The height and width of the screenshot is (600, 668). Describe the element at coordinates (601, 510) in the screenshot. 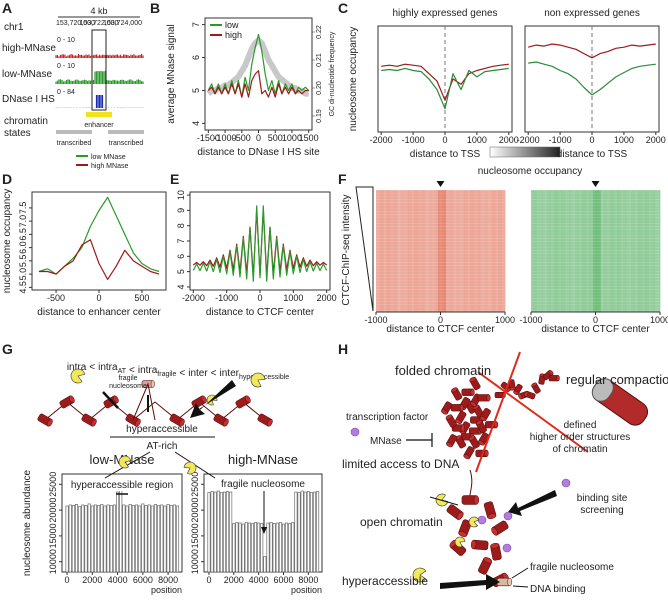

I see `h-label: screening` at that location.